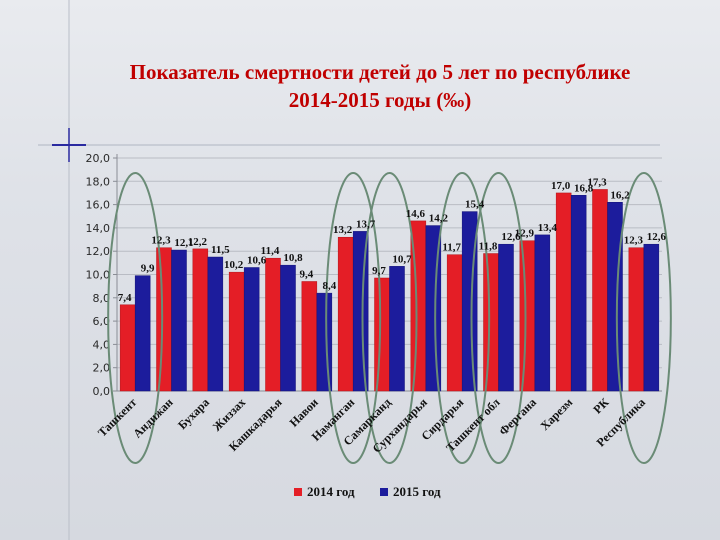 The width and height of the screenshot is (720, 540). What do you see at coordinates (331, 491) in the screenshot?
I see `legend-label: 2014 год` at bounding box center [331, 491].